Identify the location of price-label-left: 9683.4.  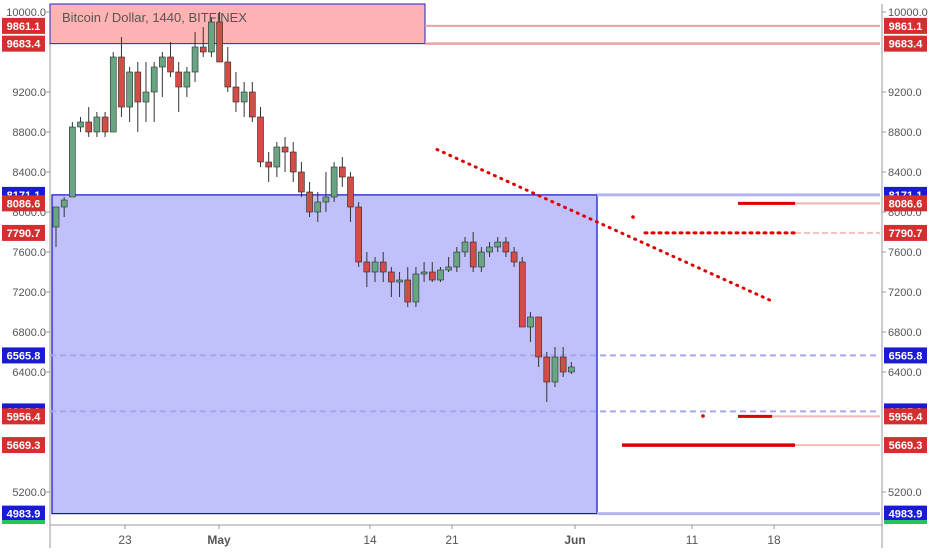
(23, 43).